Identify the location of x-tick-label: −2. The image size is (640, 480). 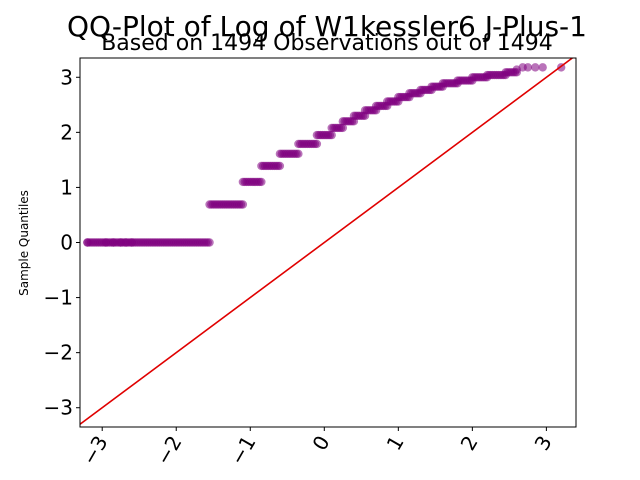
(169, 451).